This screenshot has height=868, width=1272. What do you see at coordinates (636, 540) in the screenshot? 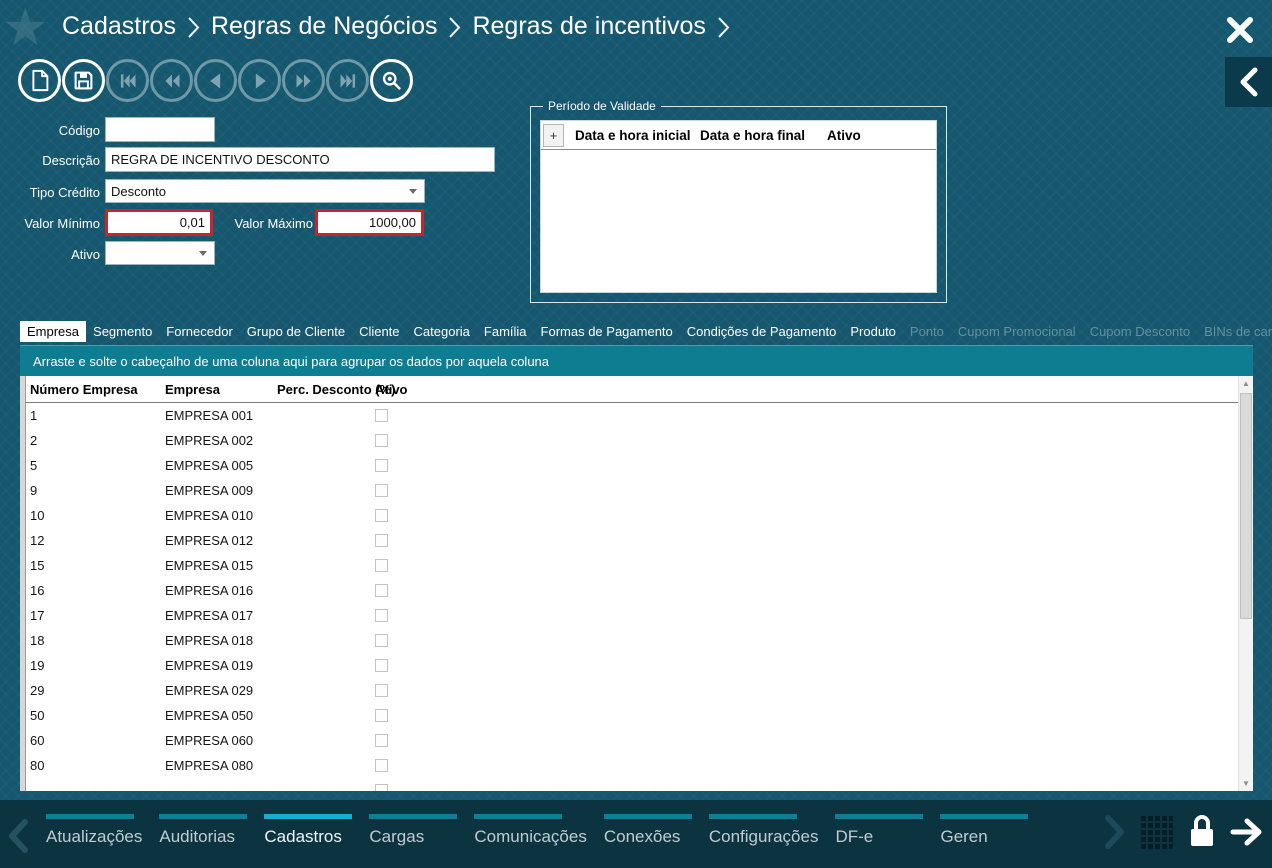
I see `table-row: 12 EMPRESA 012` at bounding box center [636, 540].